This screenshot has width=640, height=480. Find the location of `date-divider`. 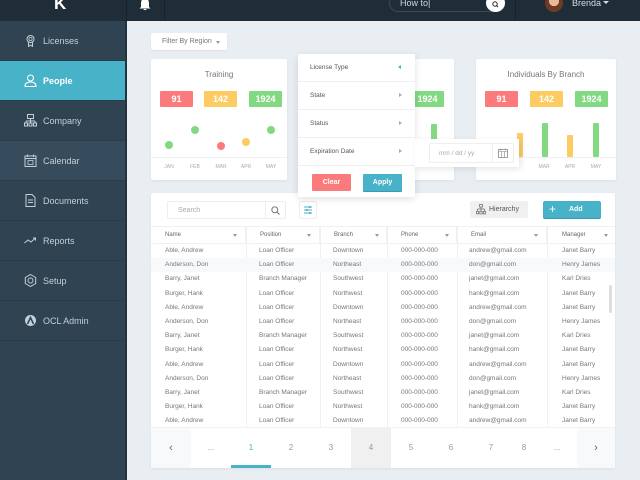

date-divider is located at coordinates (492, 153).